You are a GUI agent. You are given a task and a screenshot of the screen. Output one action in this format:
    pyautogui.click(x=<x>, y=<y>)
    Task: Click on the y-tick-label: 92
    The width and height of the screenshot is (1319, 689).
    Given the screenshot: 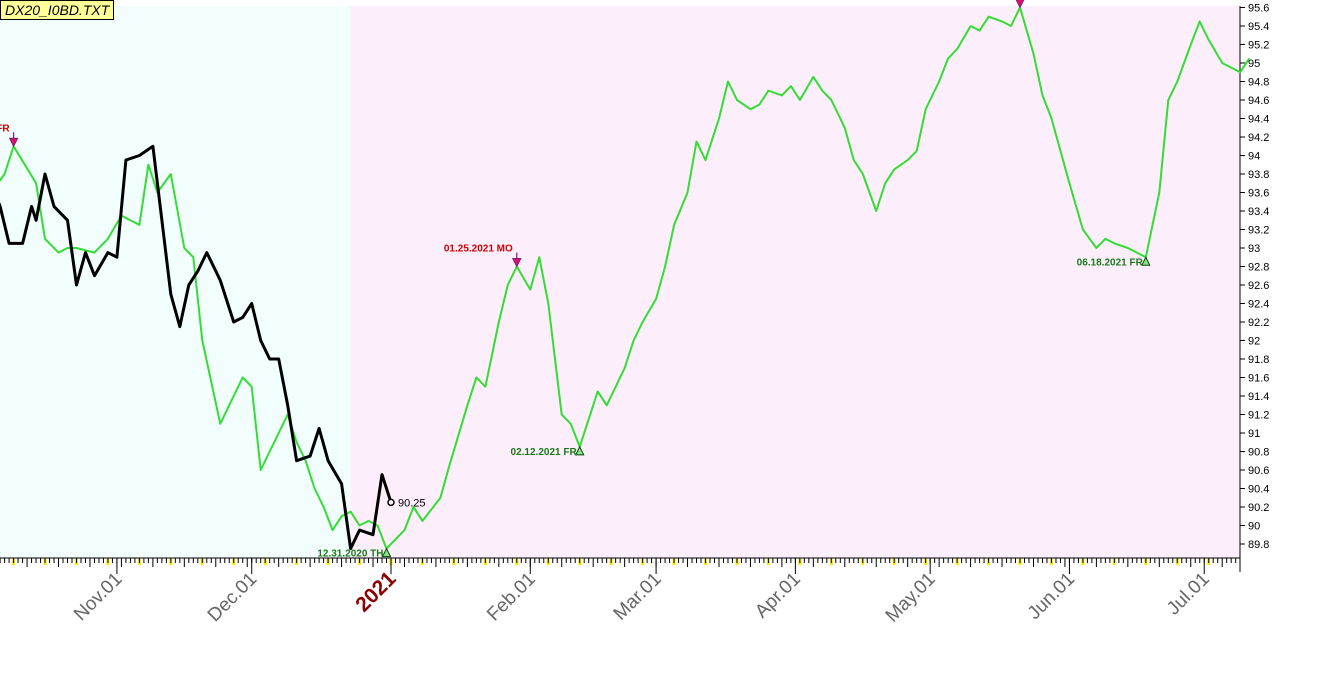 What is the action you would take?
    pyautogui.click(x=1254, y=342)
    